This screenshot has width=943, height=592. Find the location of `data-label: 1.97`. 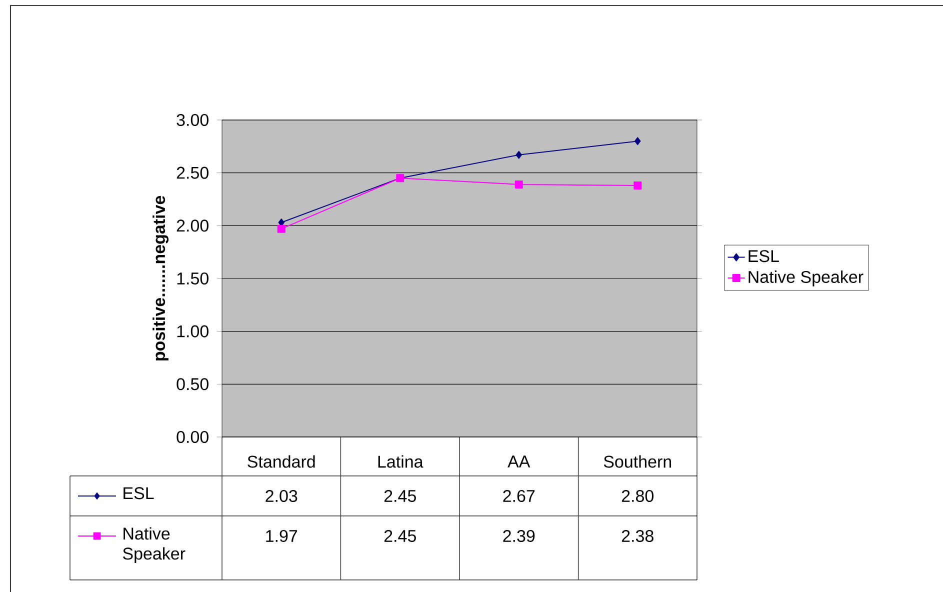

data-label: 1.97 is located at coordinates (282, 536).